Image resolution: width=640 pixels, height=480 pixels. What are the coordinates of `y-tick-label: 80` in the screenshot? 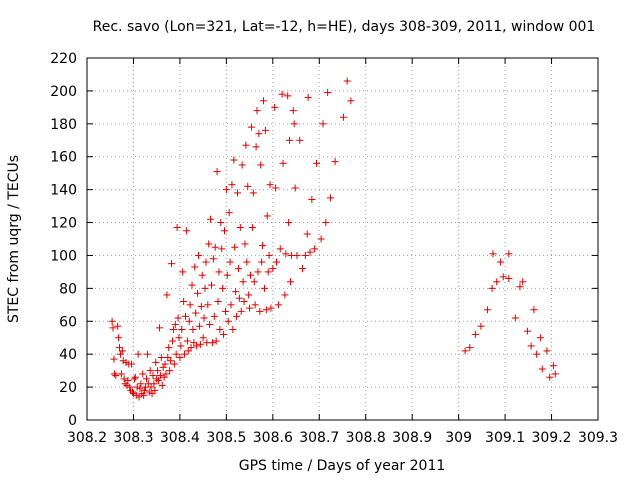 It's located at (68, 289).